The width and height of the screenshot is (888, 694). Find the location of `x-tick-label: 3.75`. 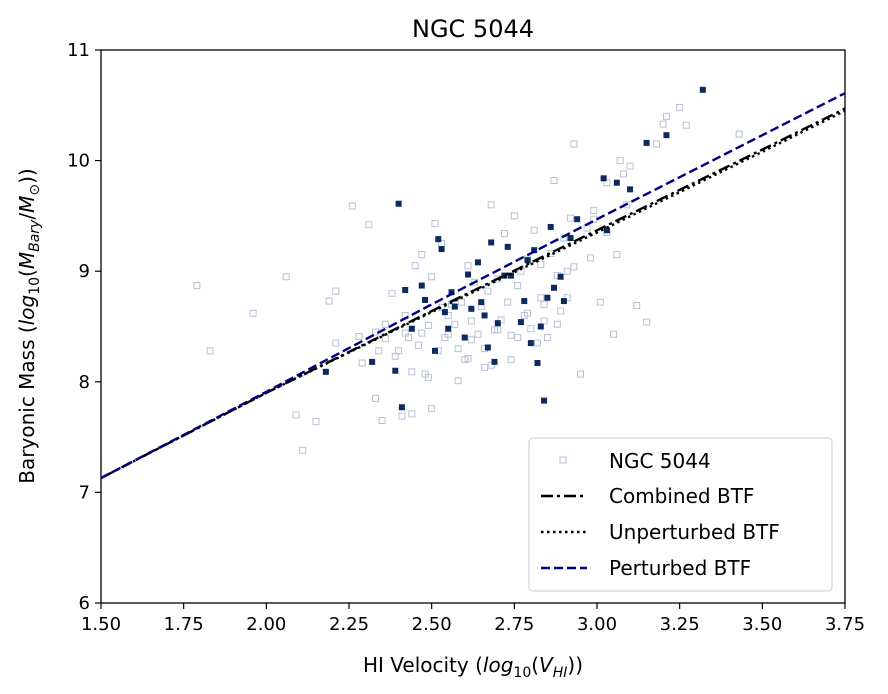

x-tick-label: 3.75 is located at coordinates (845, 624).